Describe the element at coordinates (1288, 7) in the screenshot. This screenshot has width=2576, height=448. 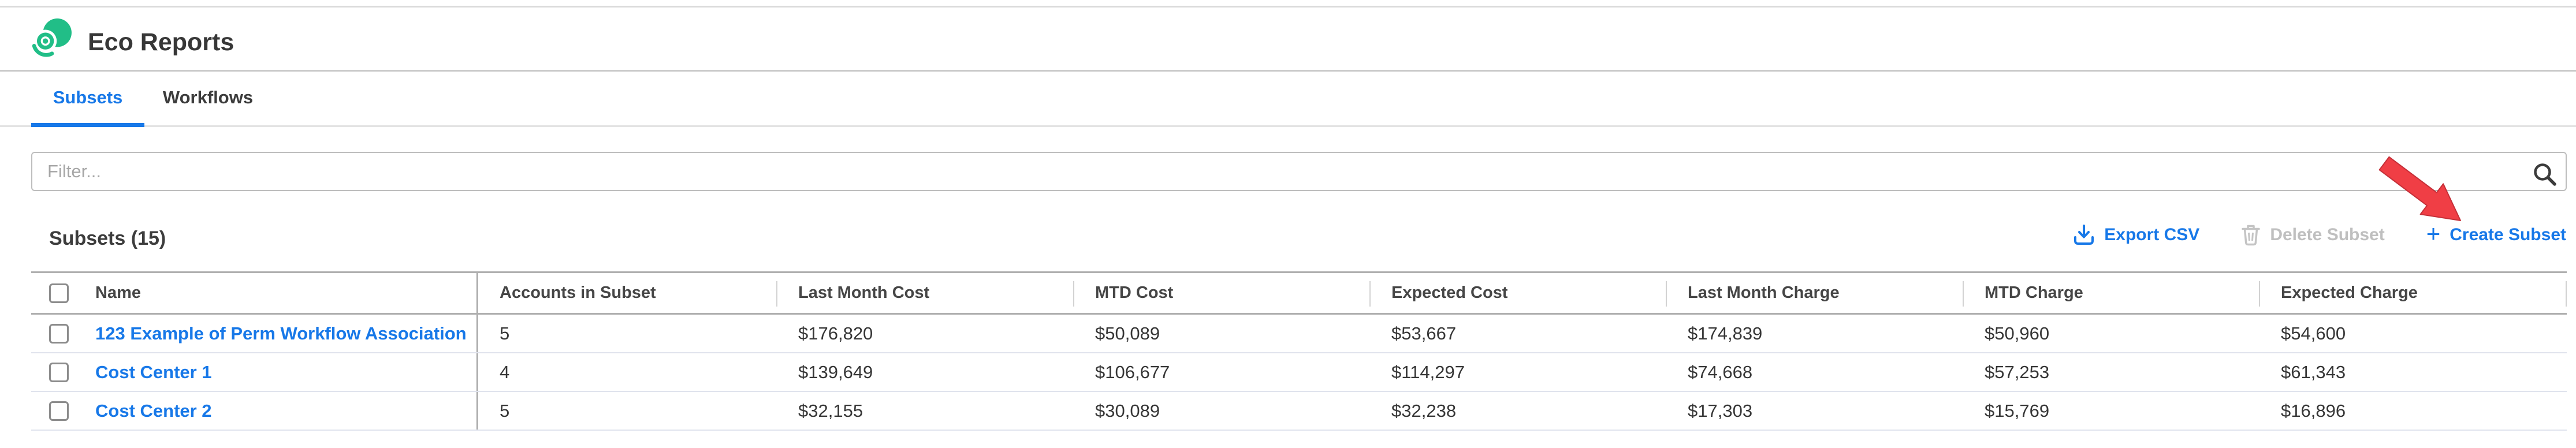
I see `top-divider` at that location.